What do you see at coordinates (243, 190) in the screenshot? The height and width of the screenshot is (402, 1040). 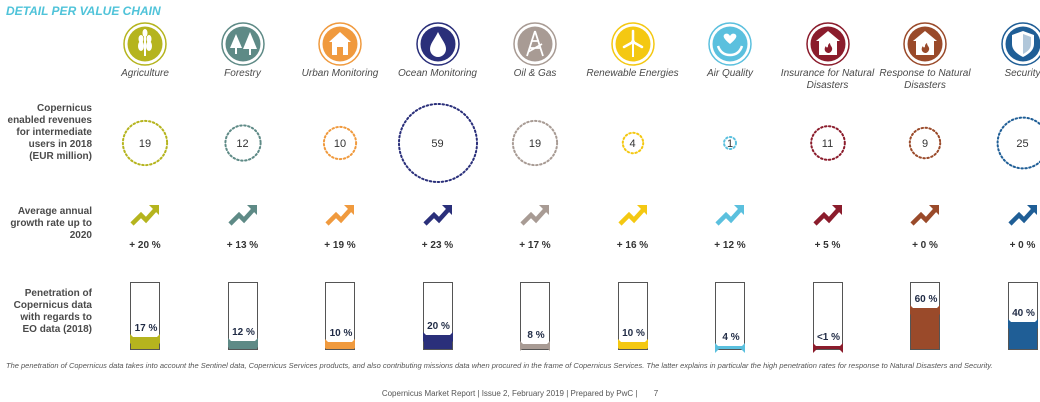 I see `value-chain-column: Forestry 12 + 13 % 12 %` at bounding box center [243, 190].